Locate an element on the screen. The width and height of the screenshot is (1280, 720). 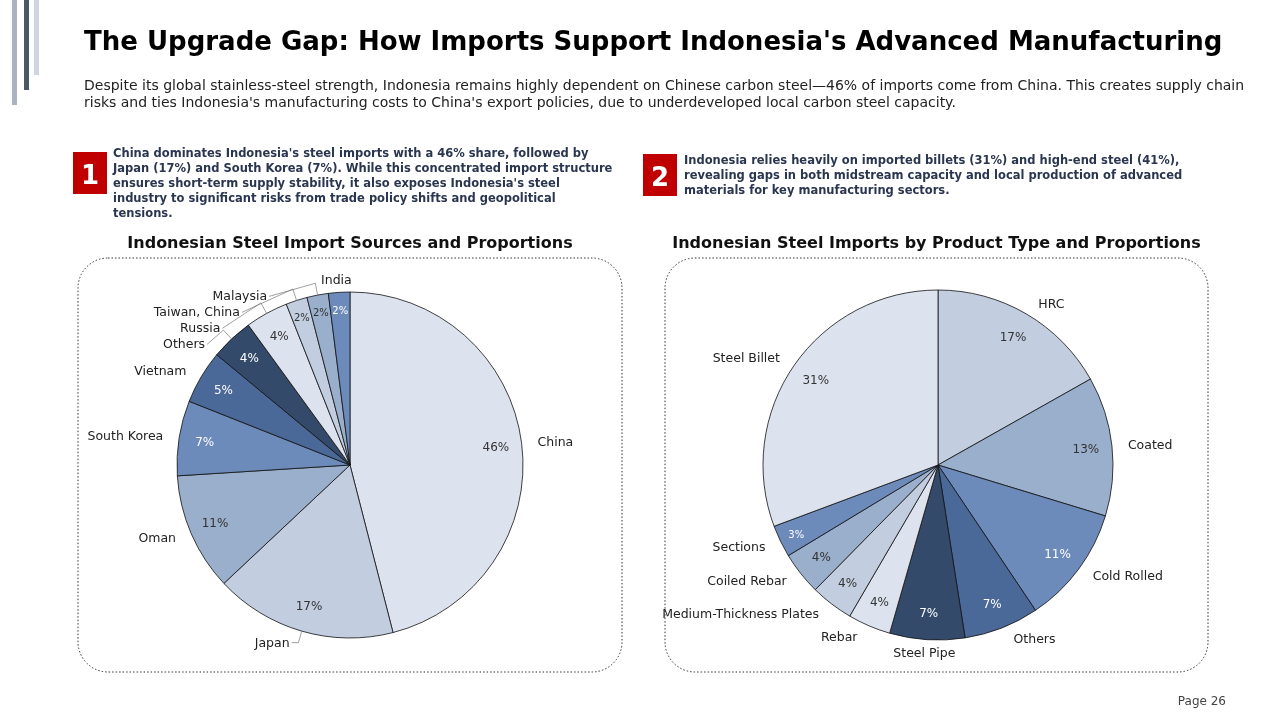
slice-label: Vietnam is located at coordinates (160, 370).